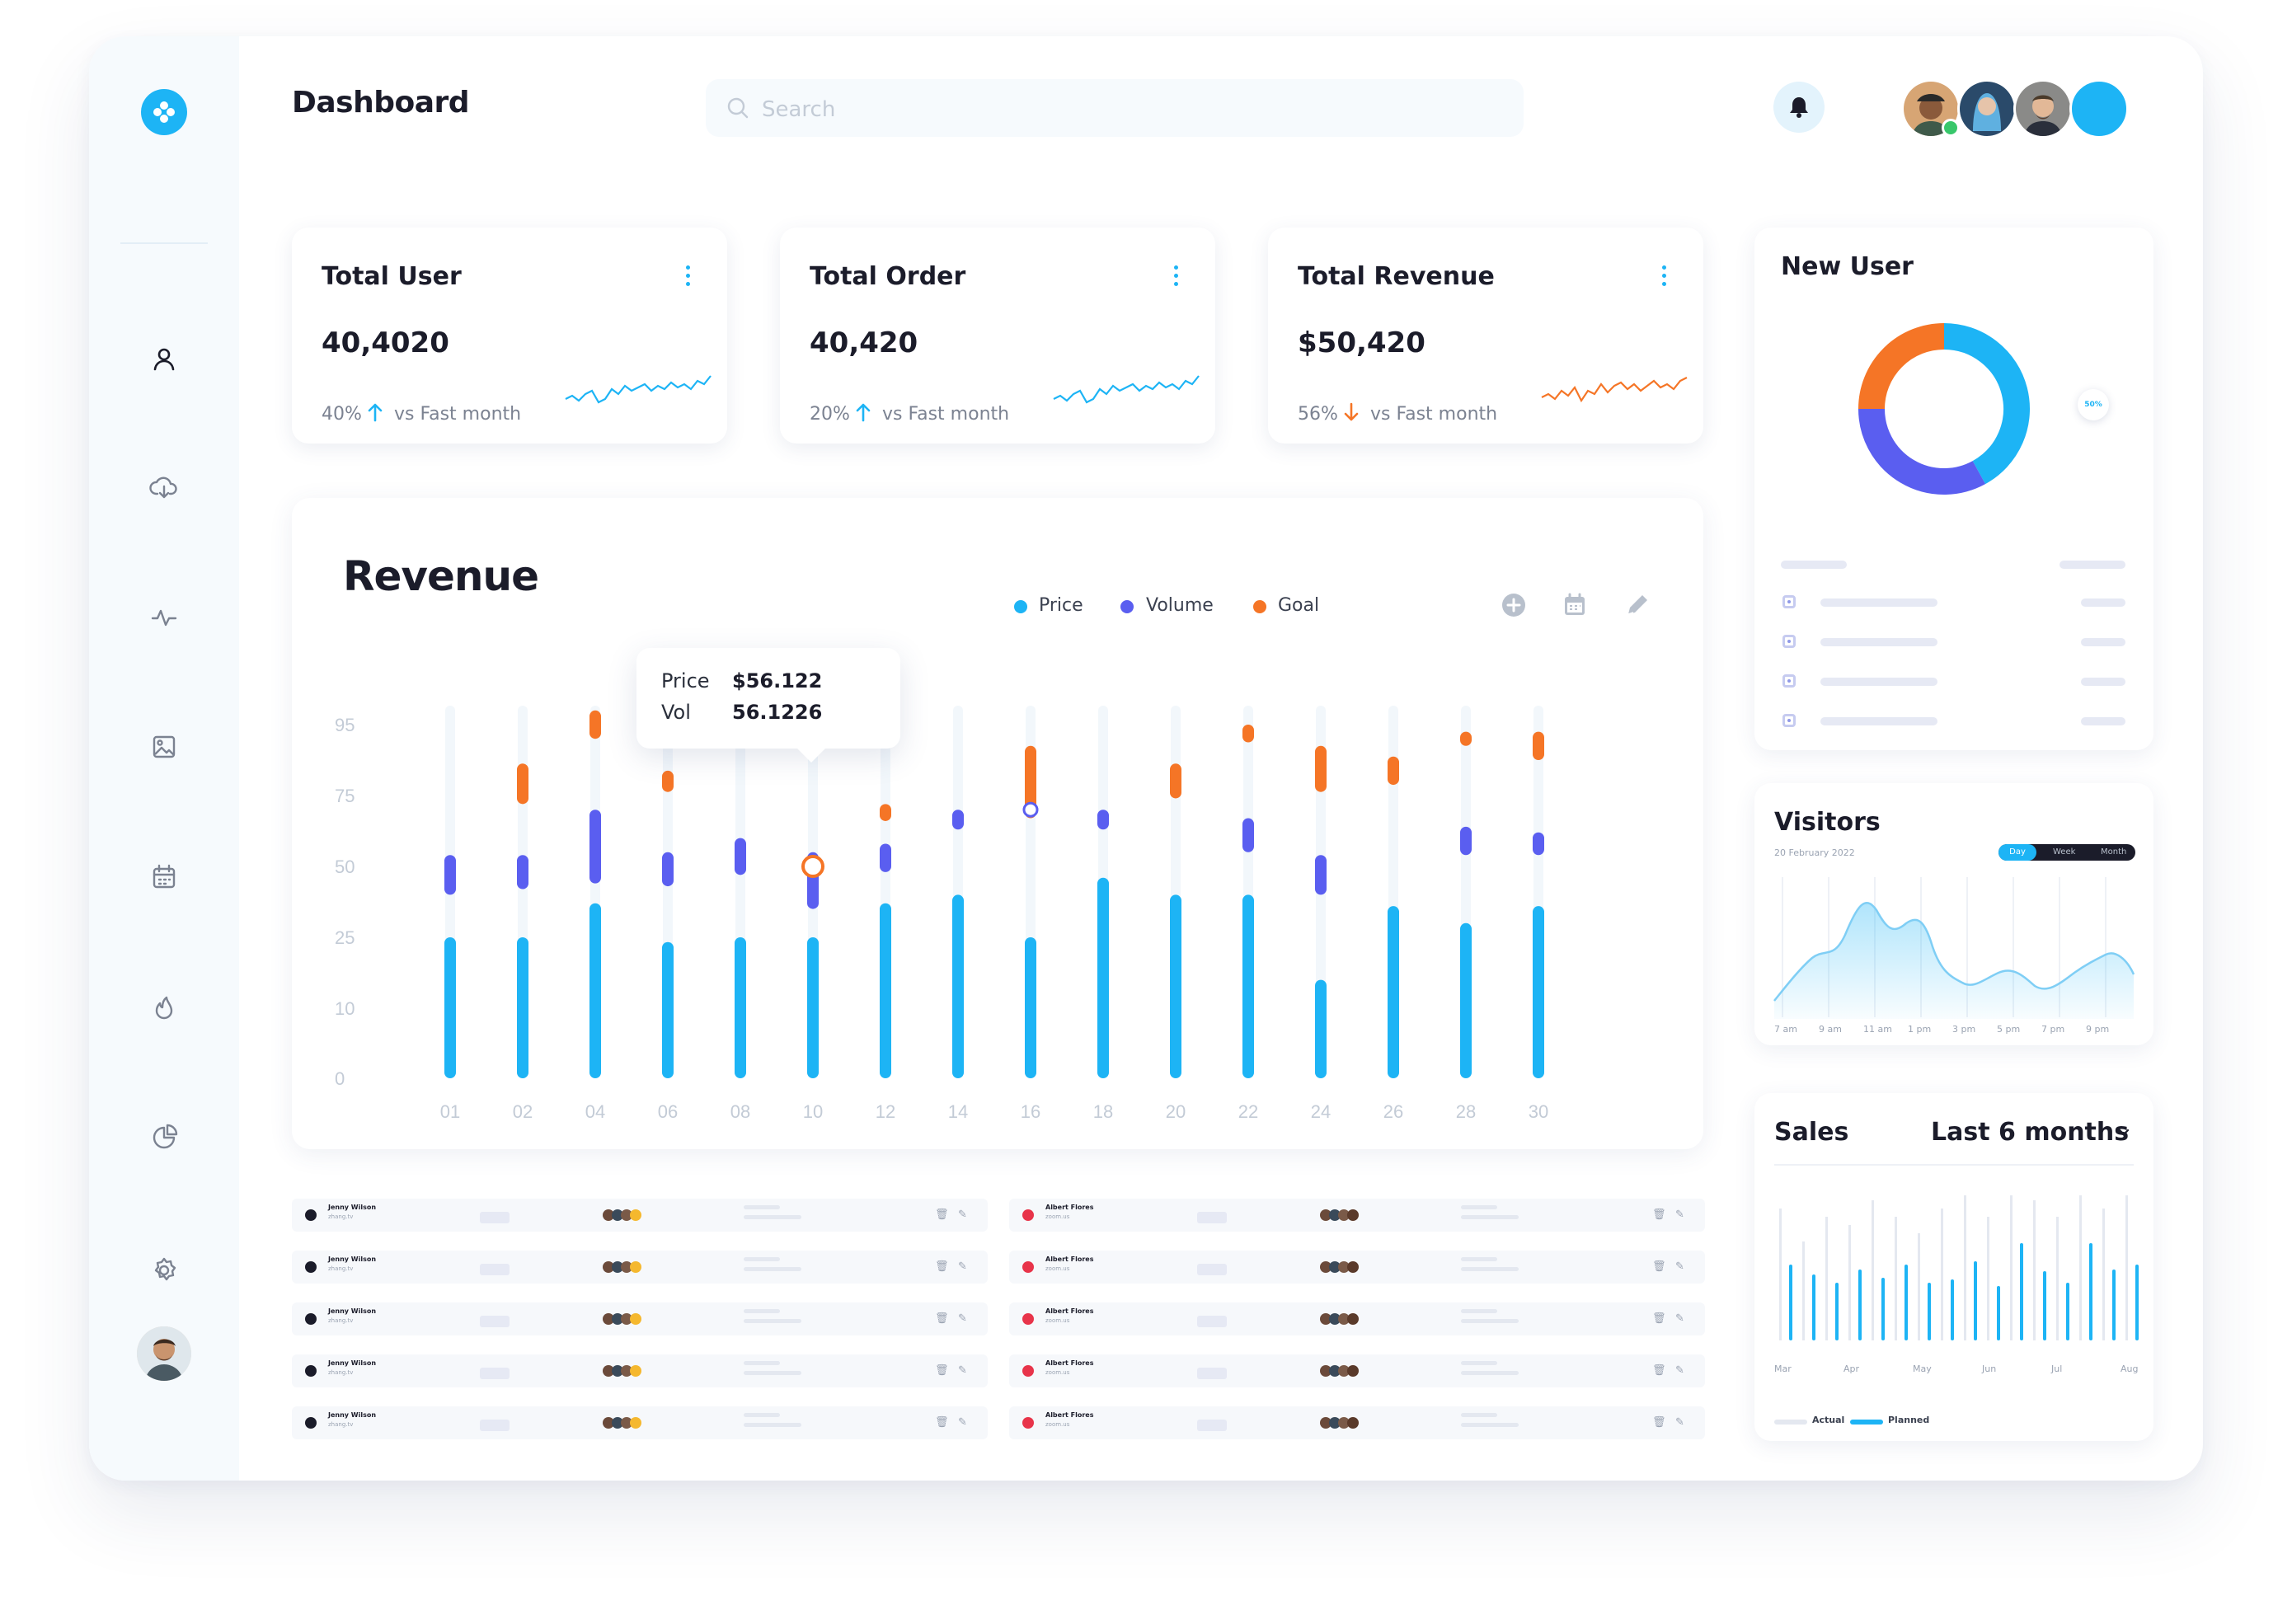  Describe the element at coordinates (1115, 108) in the screenshot. I see `search-box: Search` at that location.